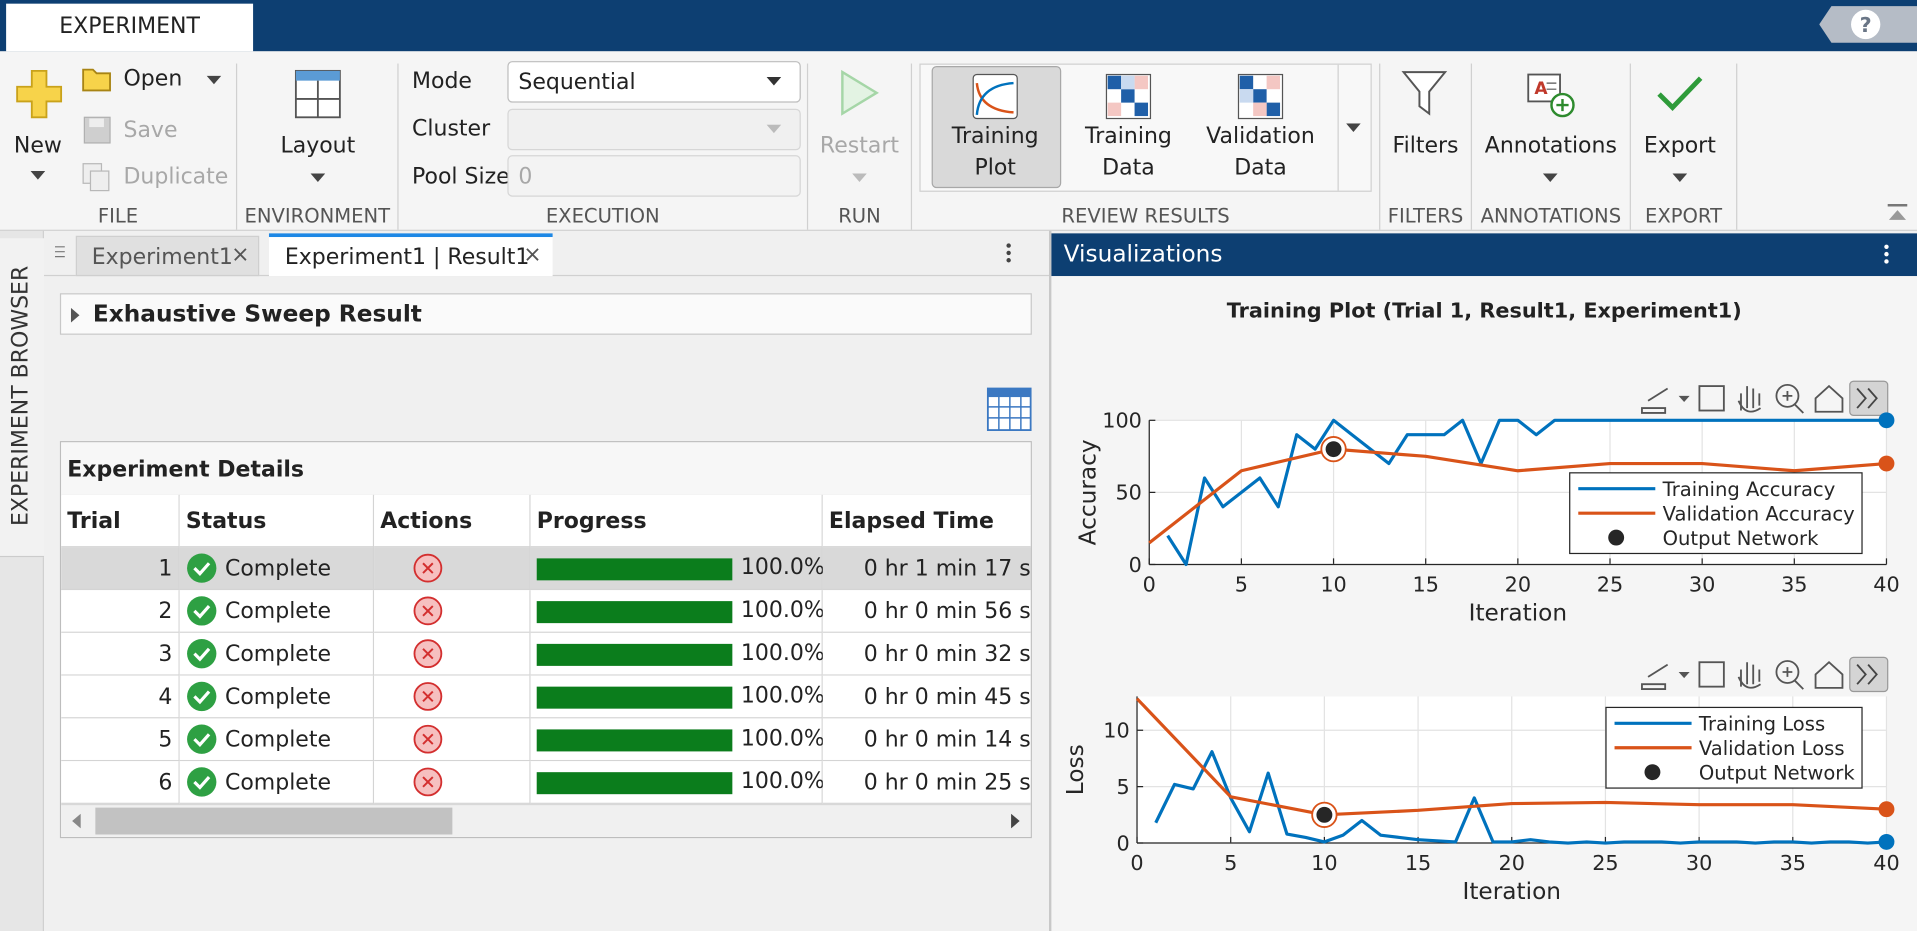  What do you see at coordinates (1683, 216) in the screenshot?
I see `section-label: EXPORT` at bounding box center [1683, 216].